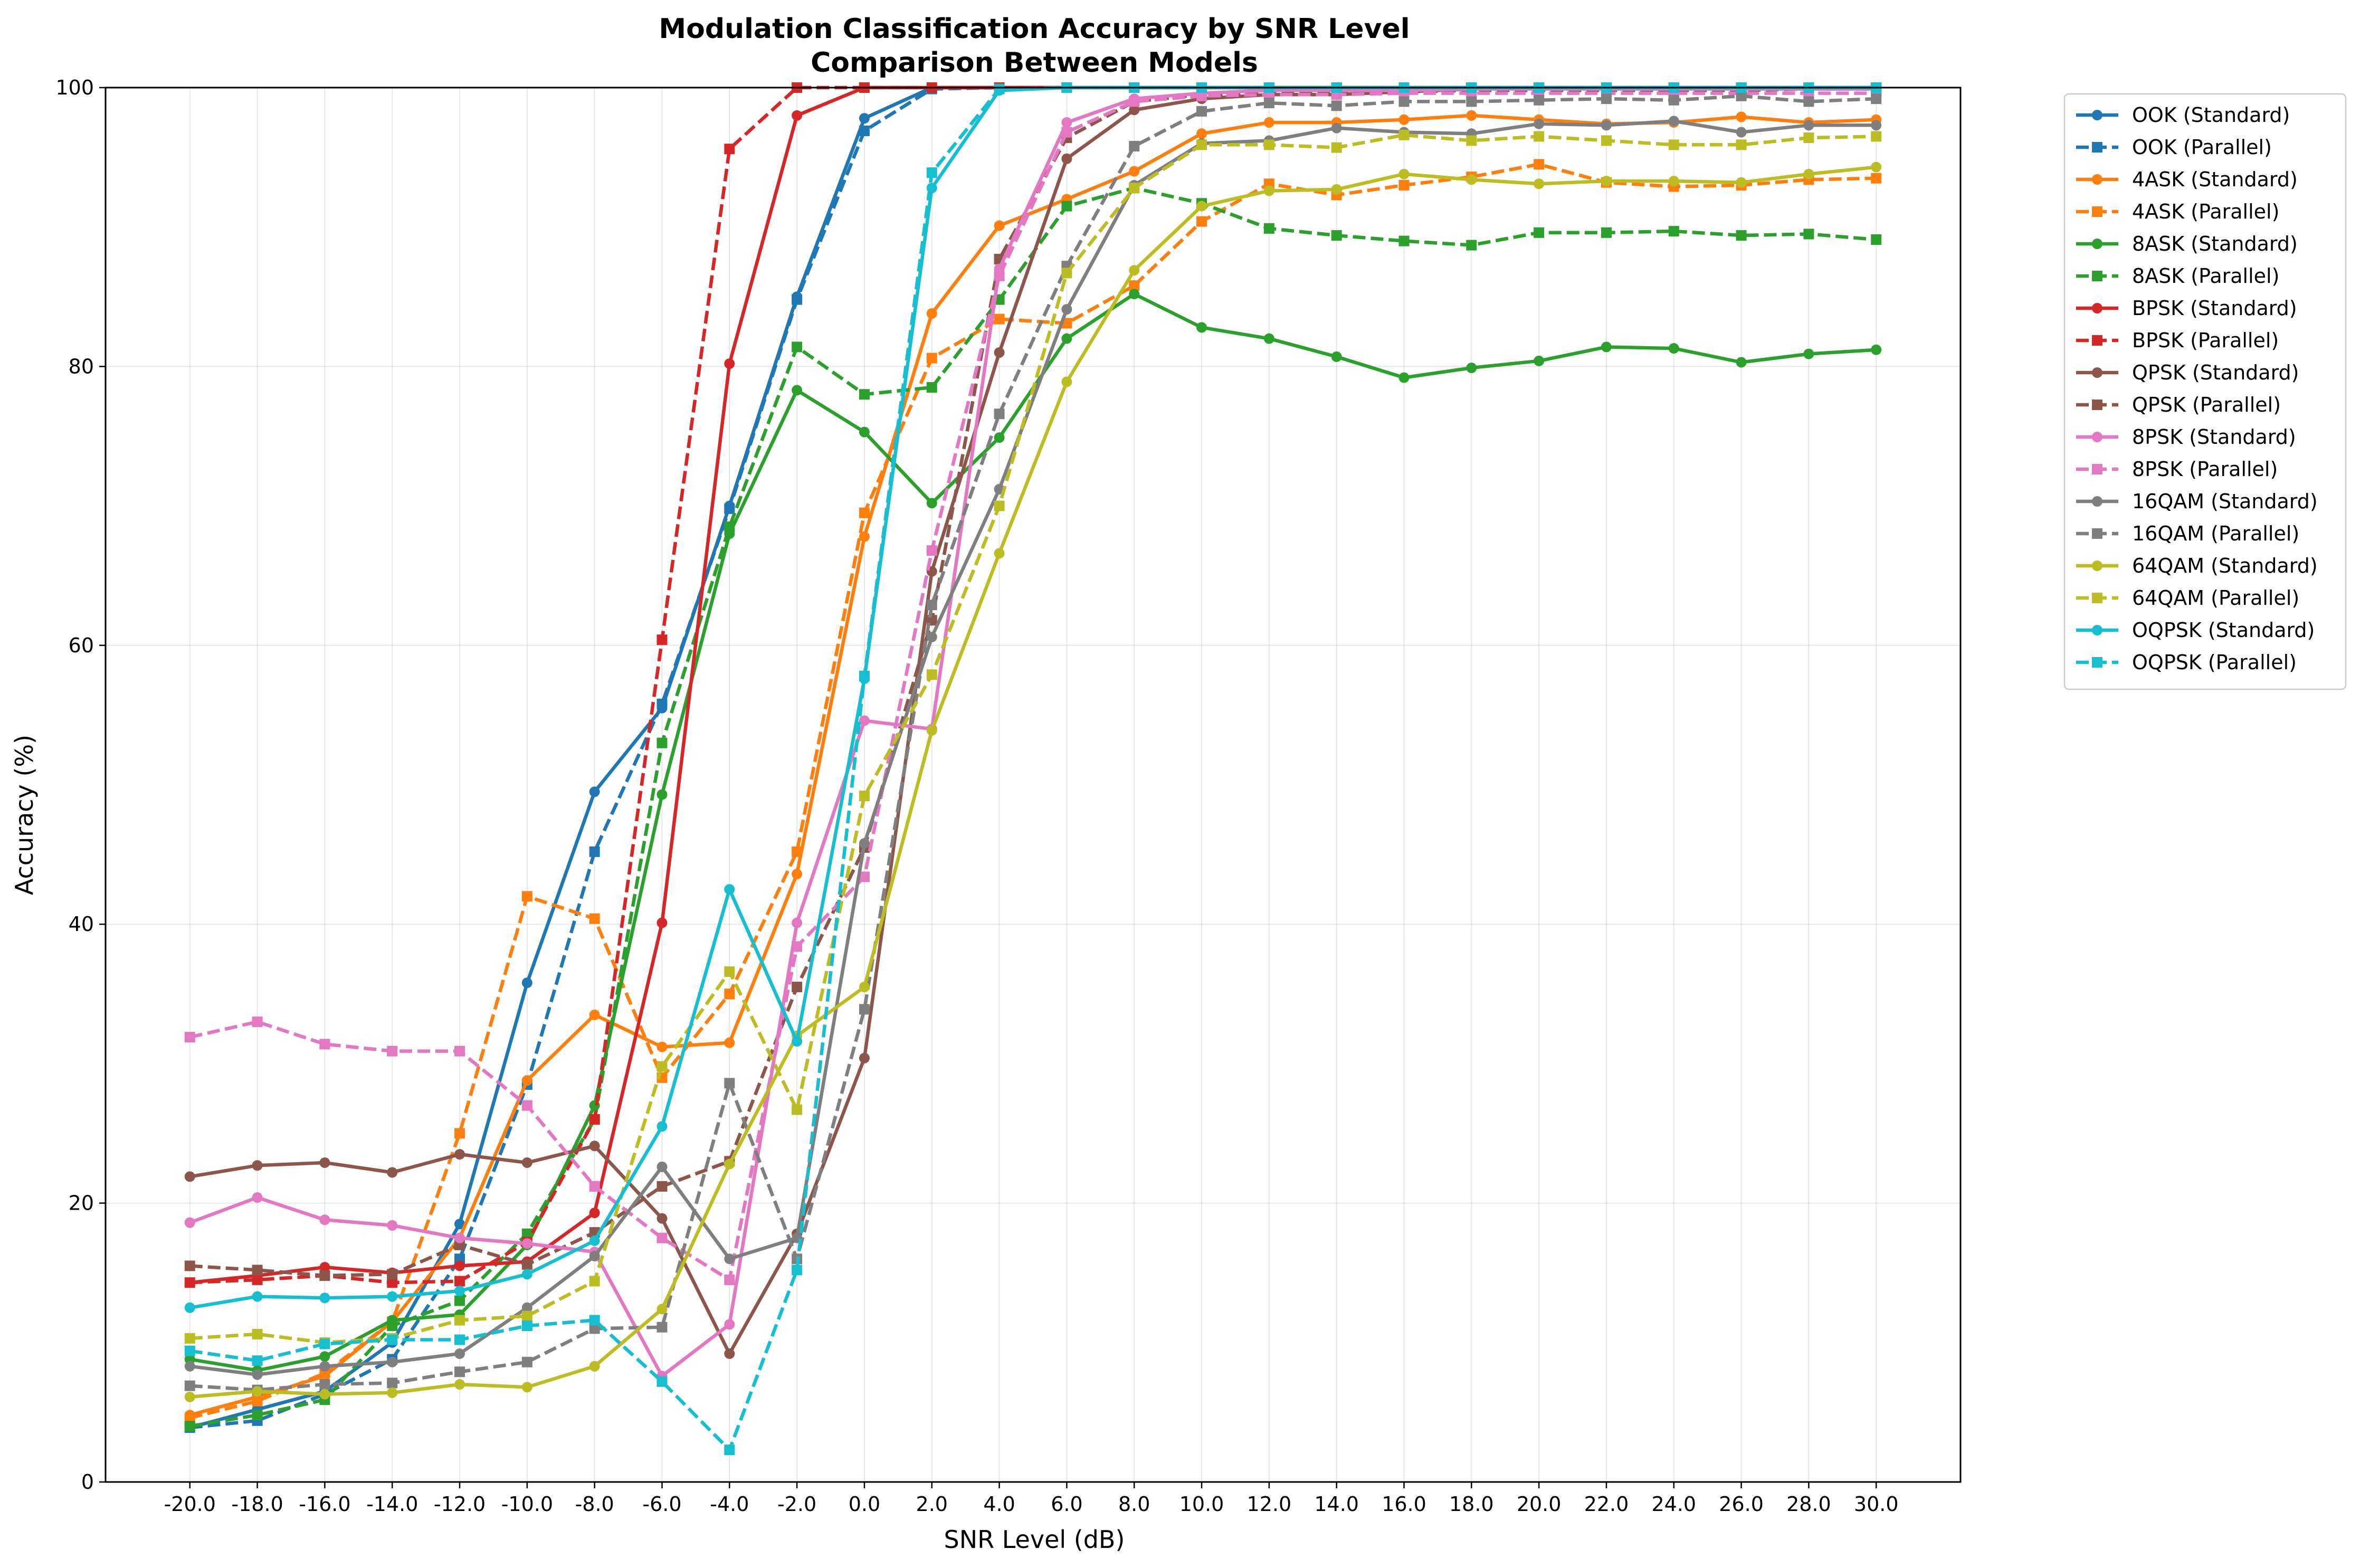 This screenshot has width=2360, height=1568. What do you see at coordinates (2178, 276) in the screenshot?
I see `legend-entry-8ask-parallel: 8ASK (Parallel)` at bounding box center [2178, 276].